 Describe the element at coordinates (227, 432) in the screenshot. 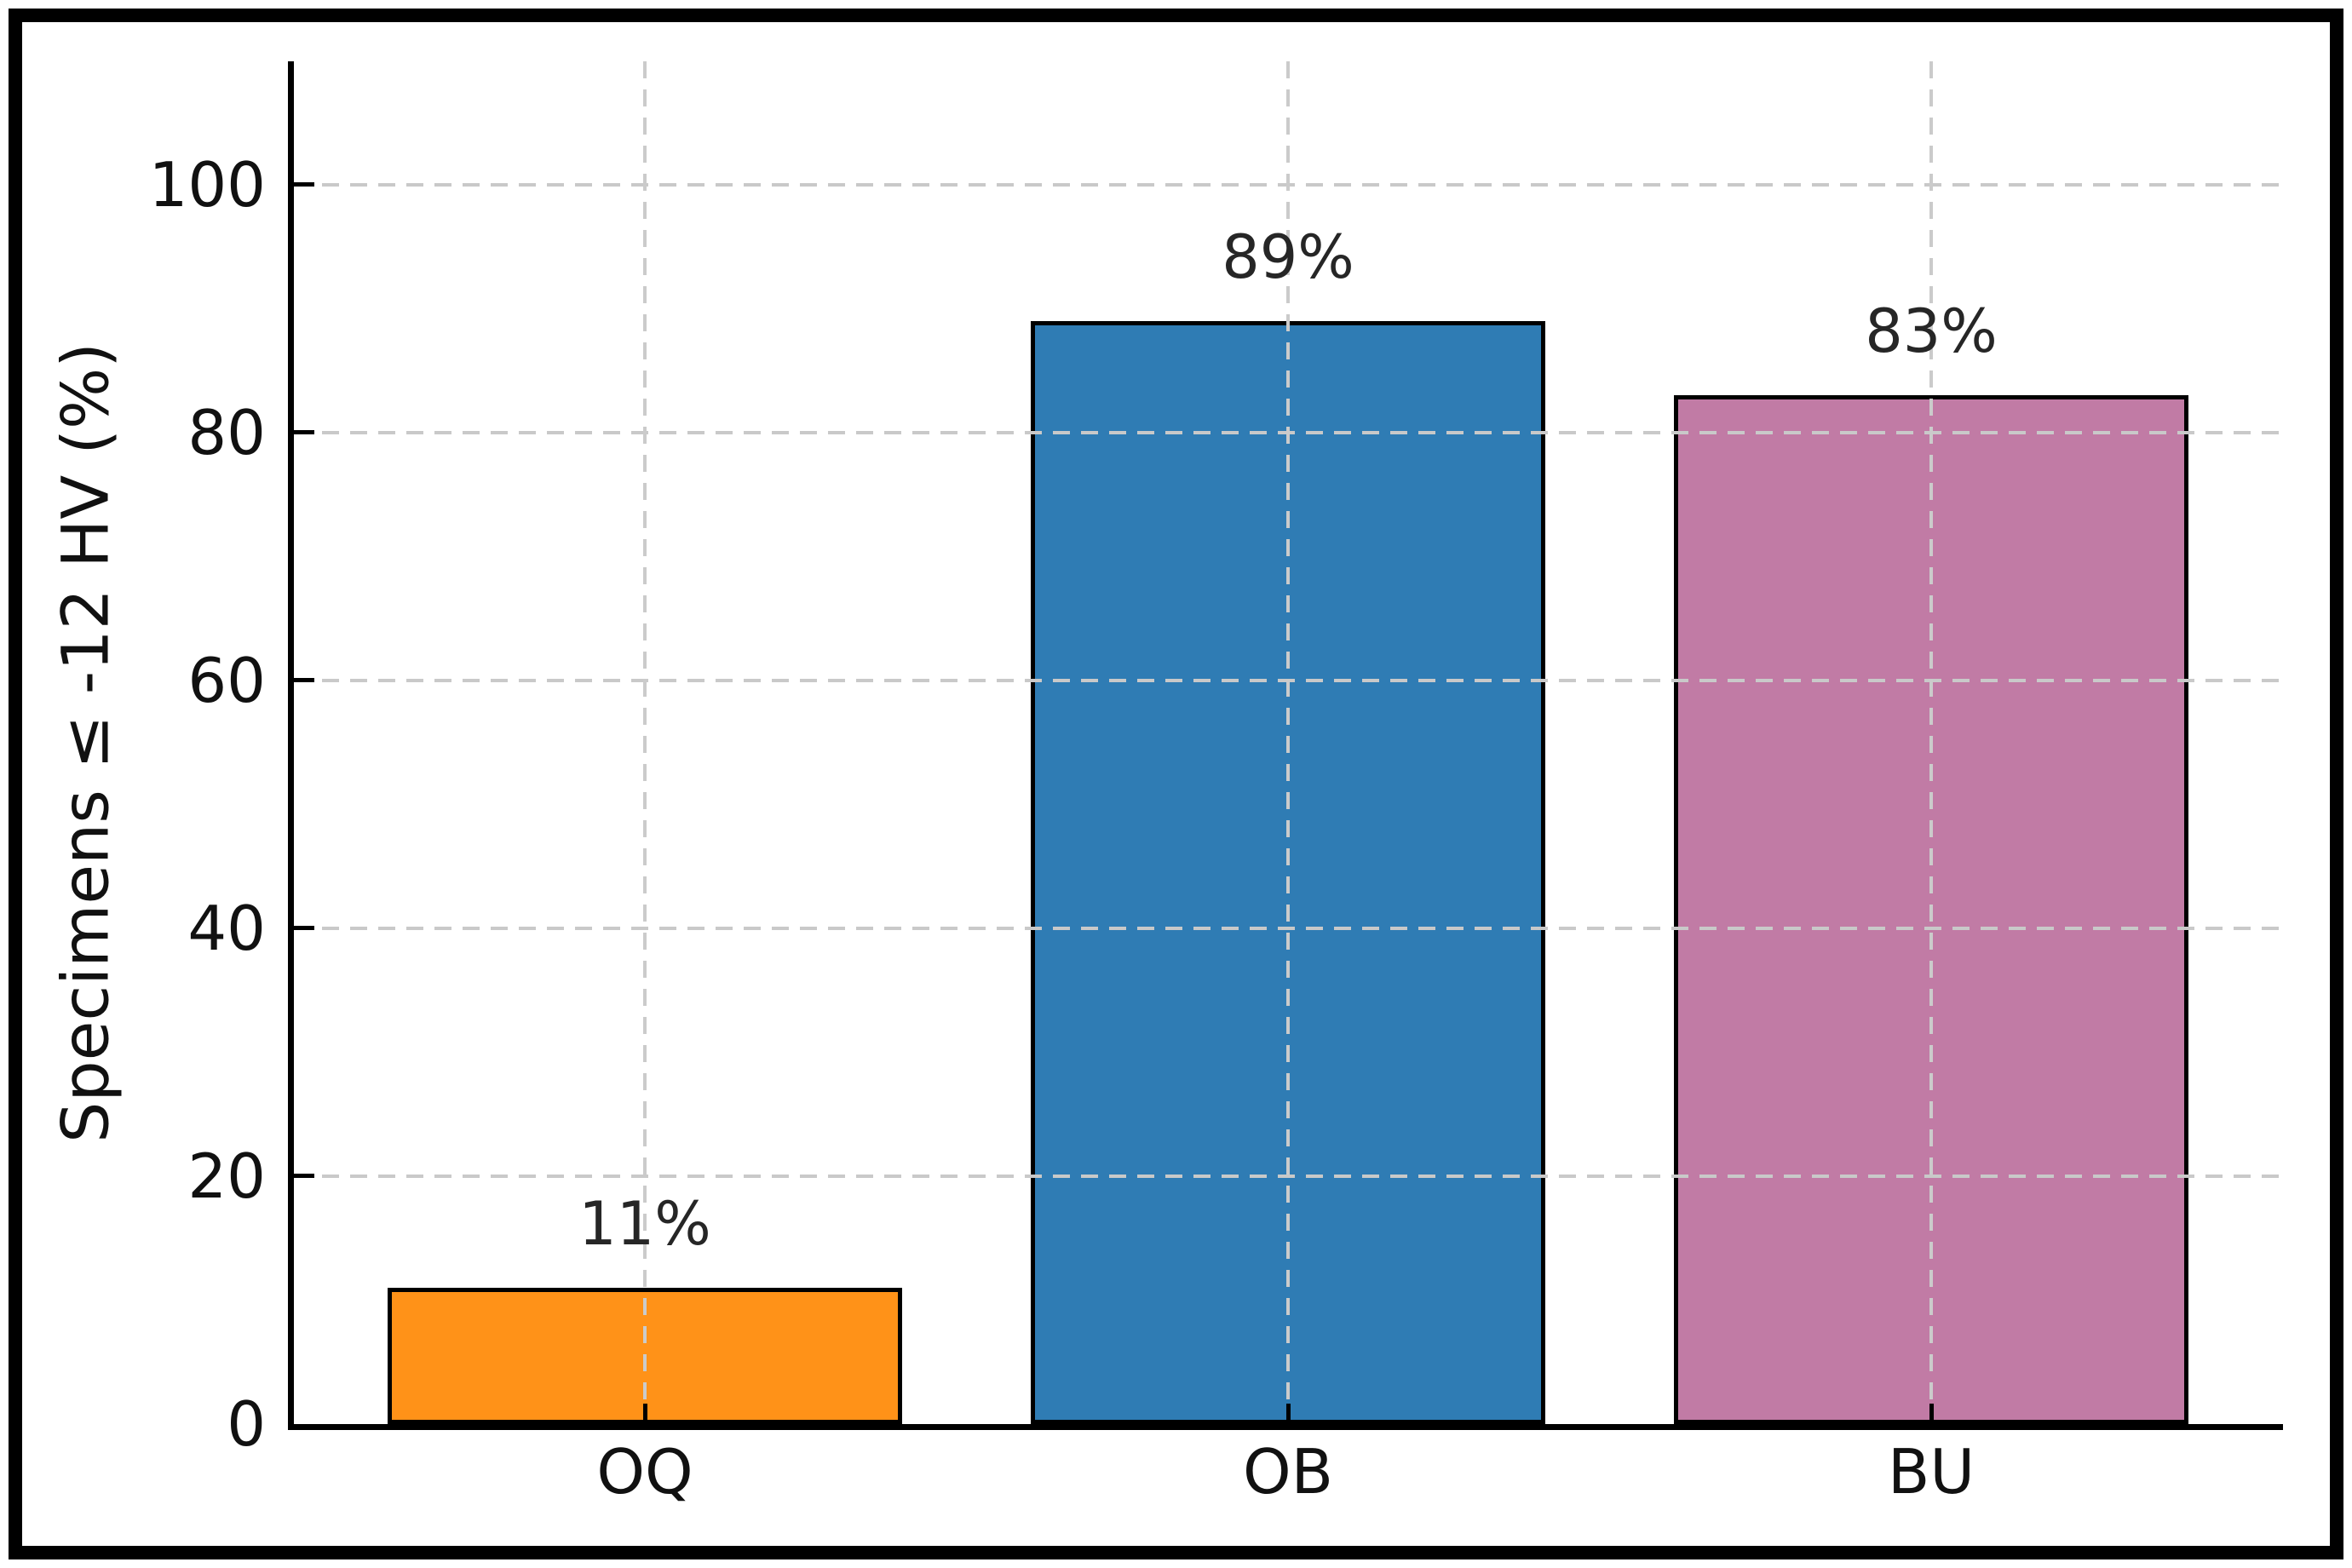

I see `y-tick-label-80: 80` at that location.